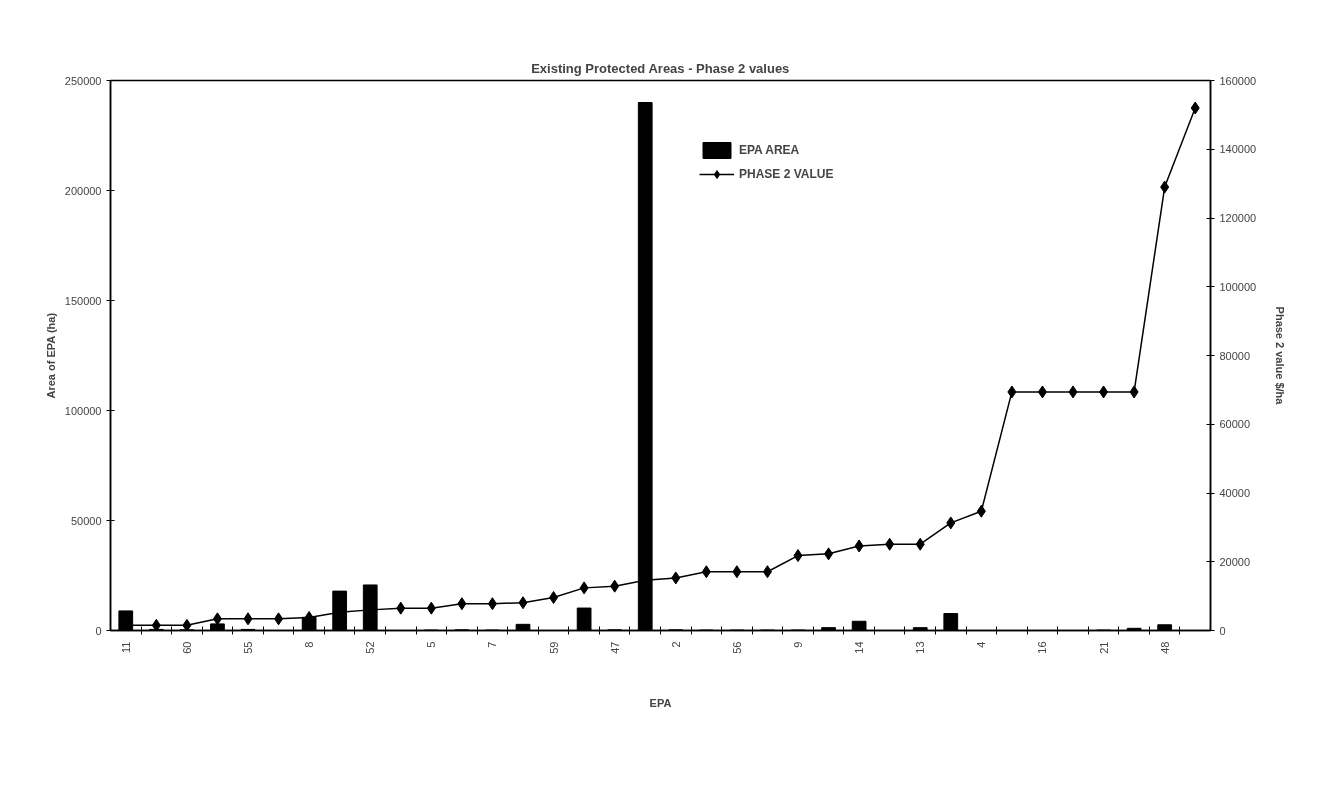 The height and width of the screenshot is (793, 1336). Describe the element at coordinates (769, 150) in the screenshot. I see `legend-label: EPA AREA` at that location.